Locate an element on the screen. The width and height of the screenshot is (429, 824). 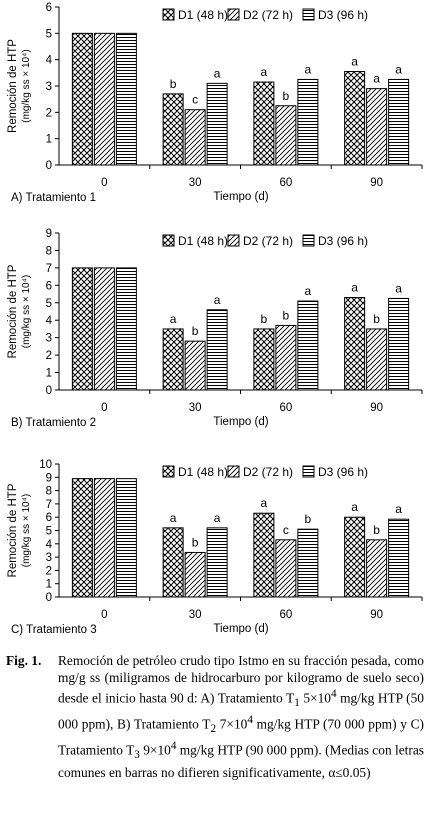
y-tick-label: 8 is located at coordinates (49, 251).